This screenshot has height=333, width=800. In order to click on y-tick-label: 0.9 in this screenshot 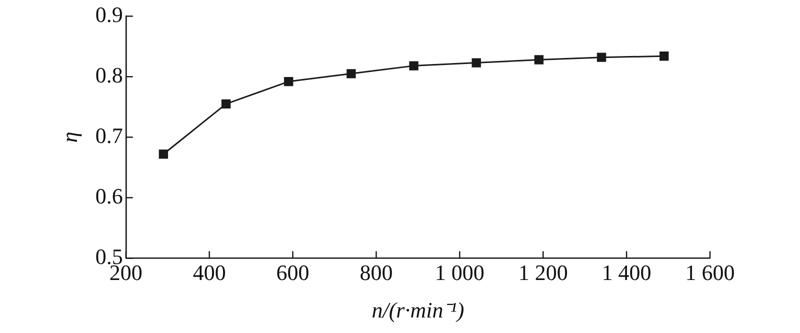, I will do `click(109, 14)`.